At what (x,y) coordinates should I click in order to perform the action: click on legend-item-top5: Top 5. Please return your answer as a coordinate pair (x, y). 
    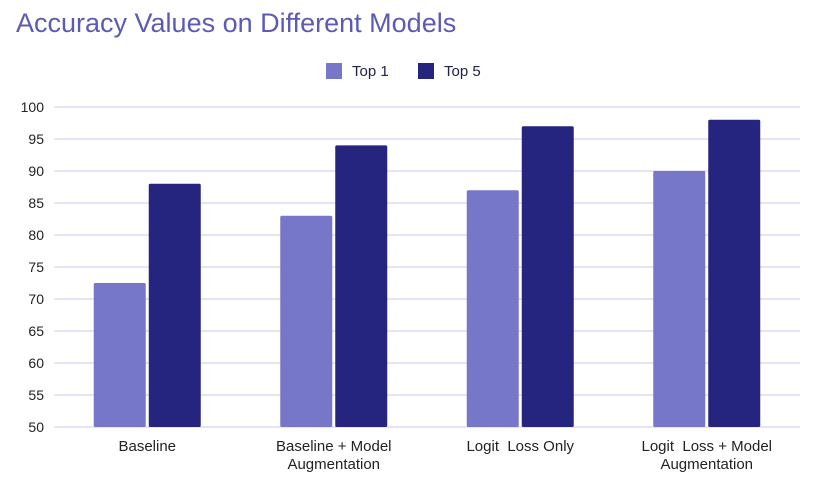
    Looking at the image, I should click on (449, 71).